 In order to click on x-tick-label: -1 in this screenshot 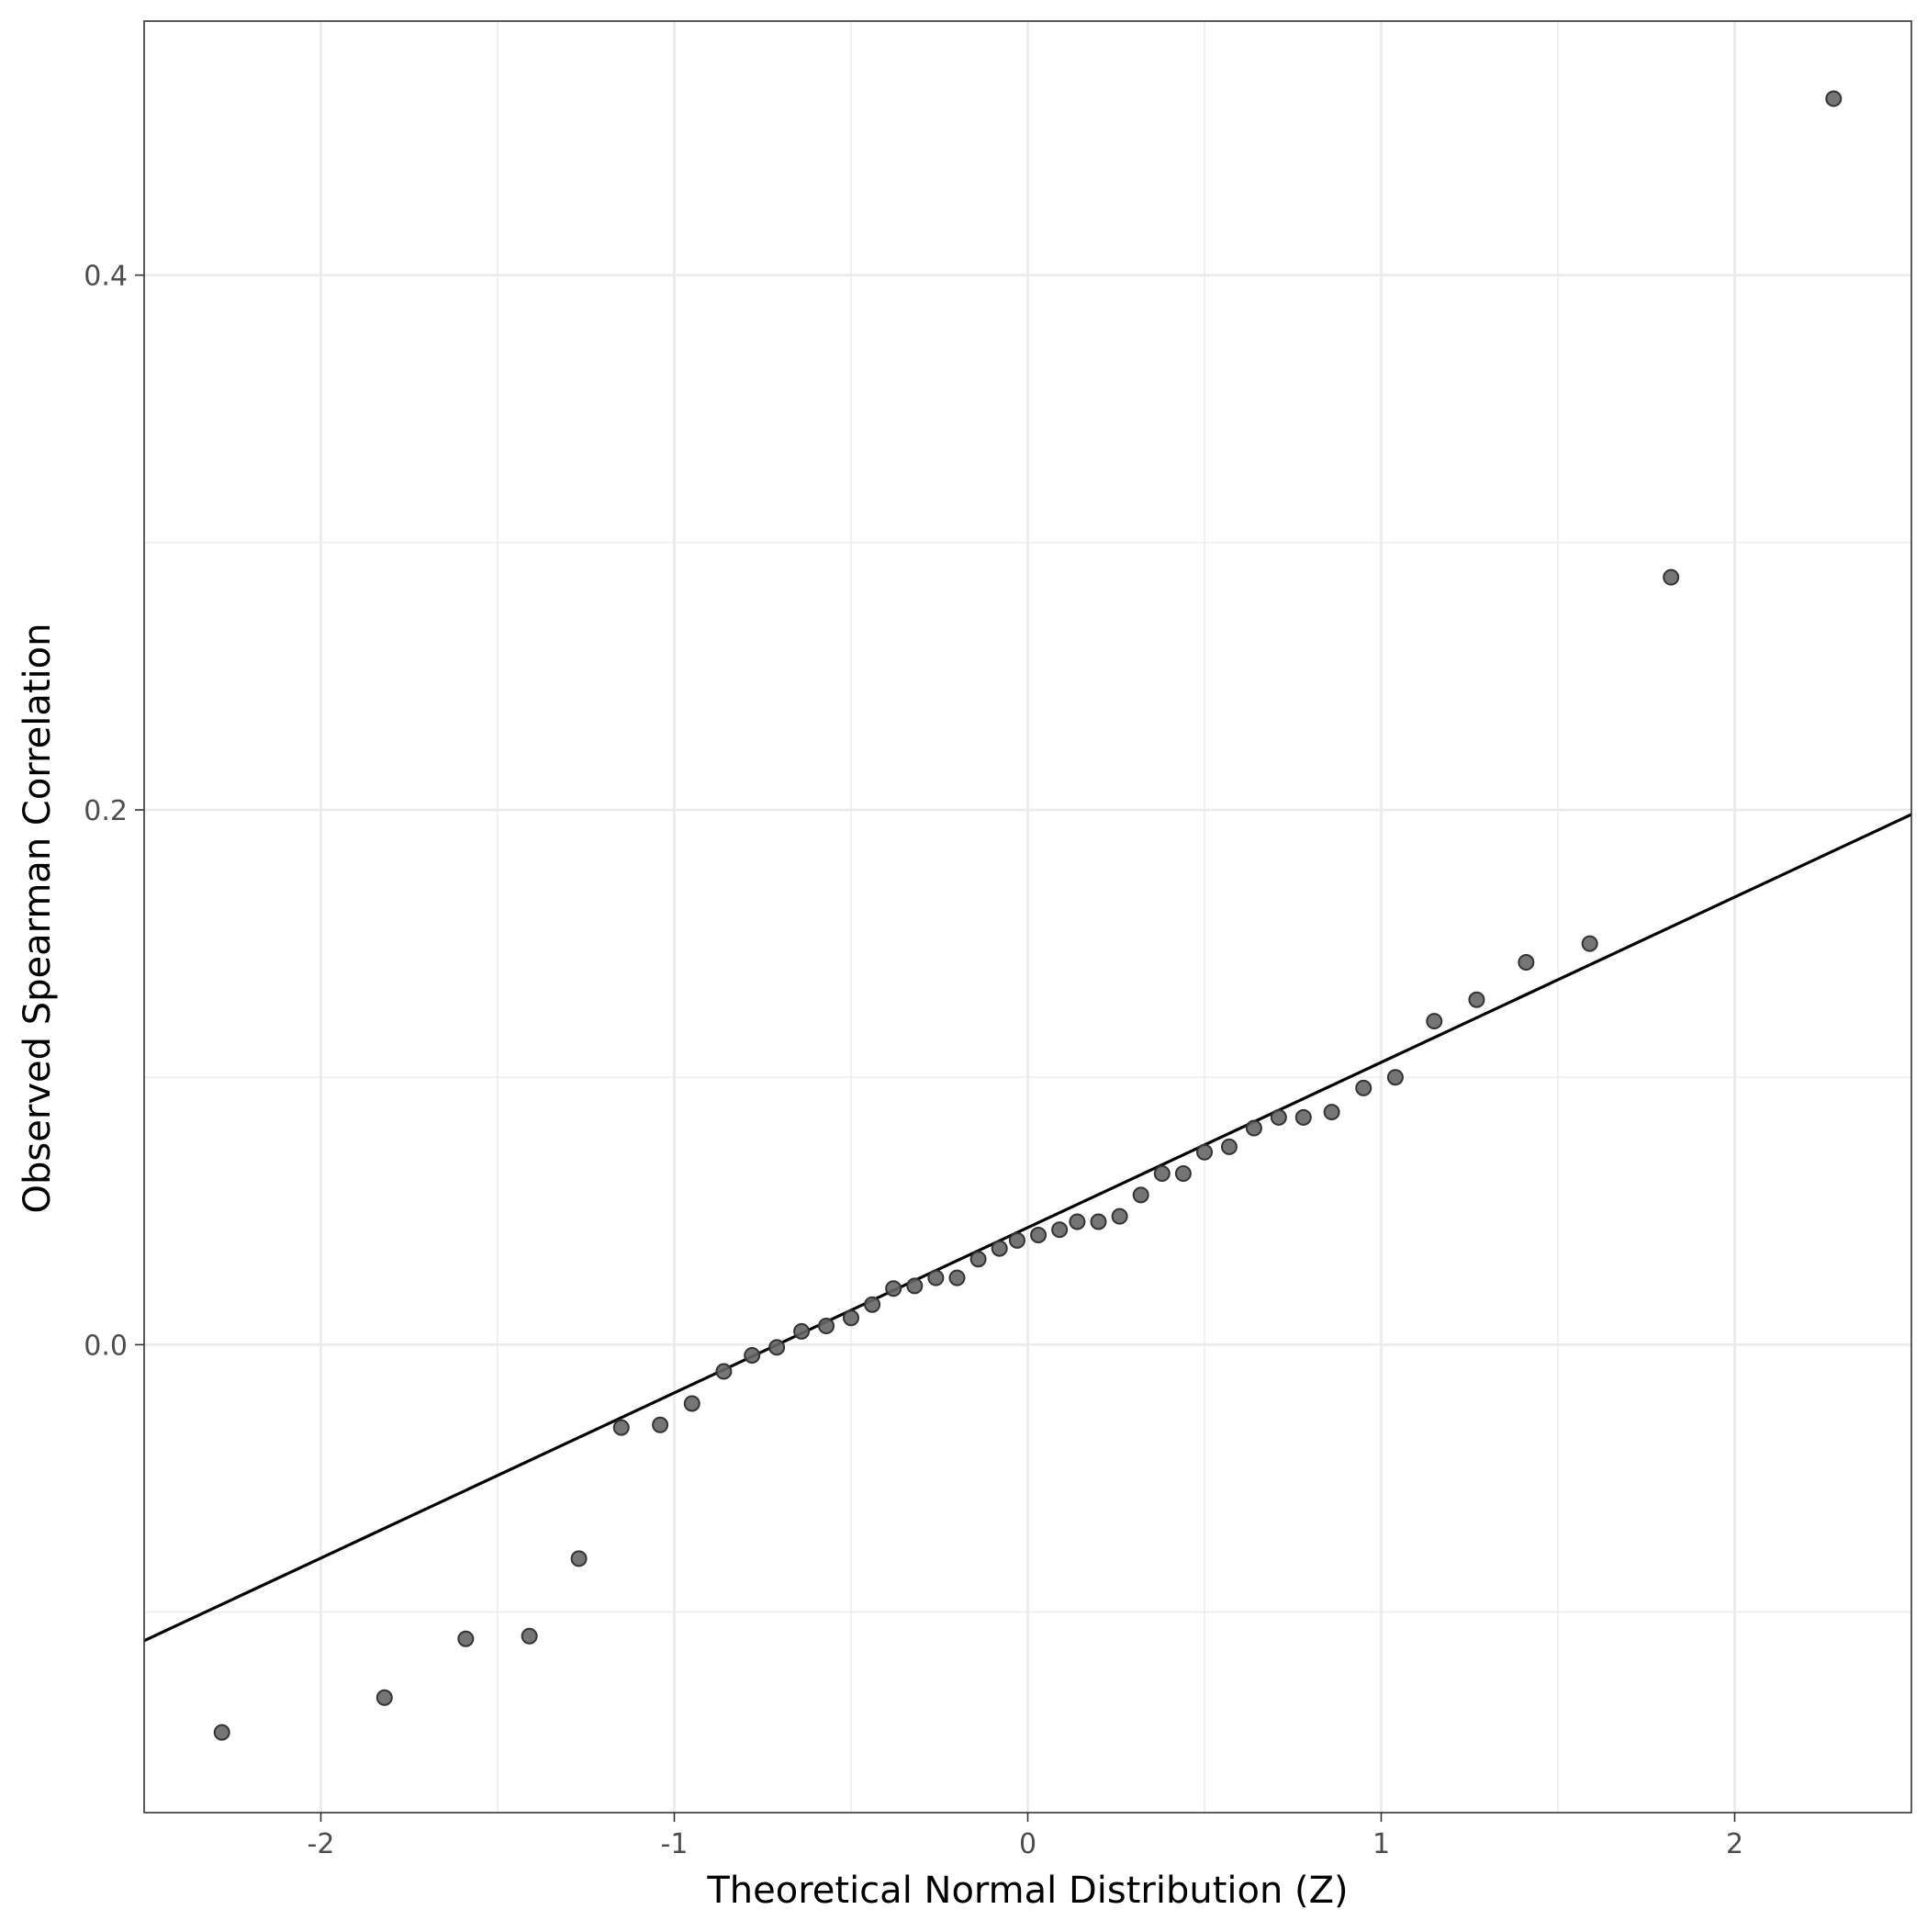, I will do `click(675, 1844)`.